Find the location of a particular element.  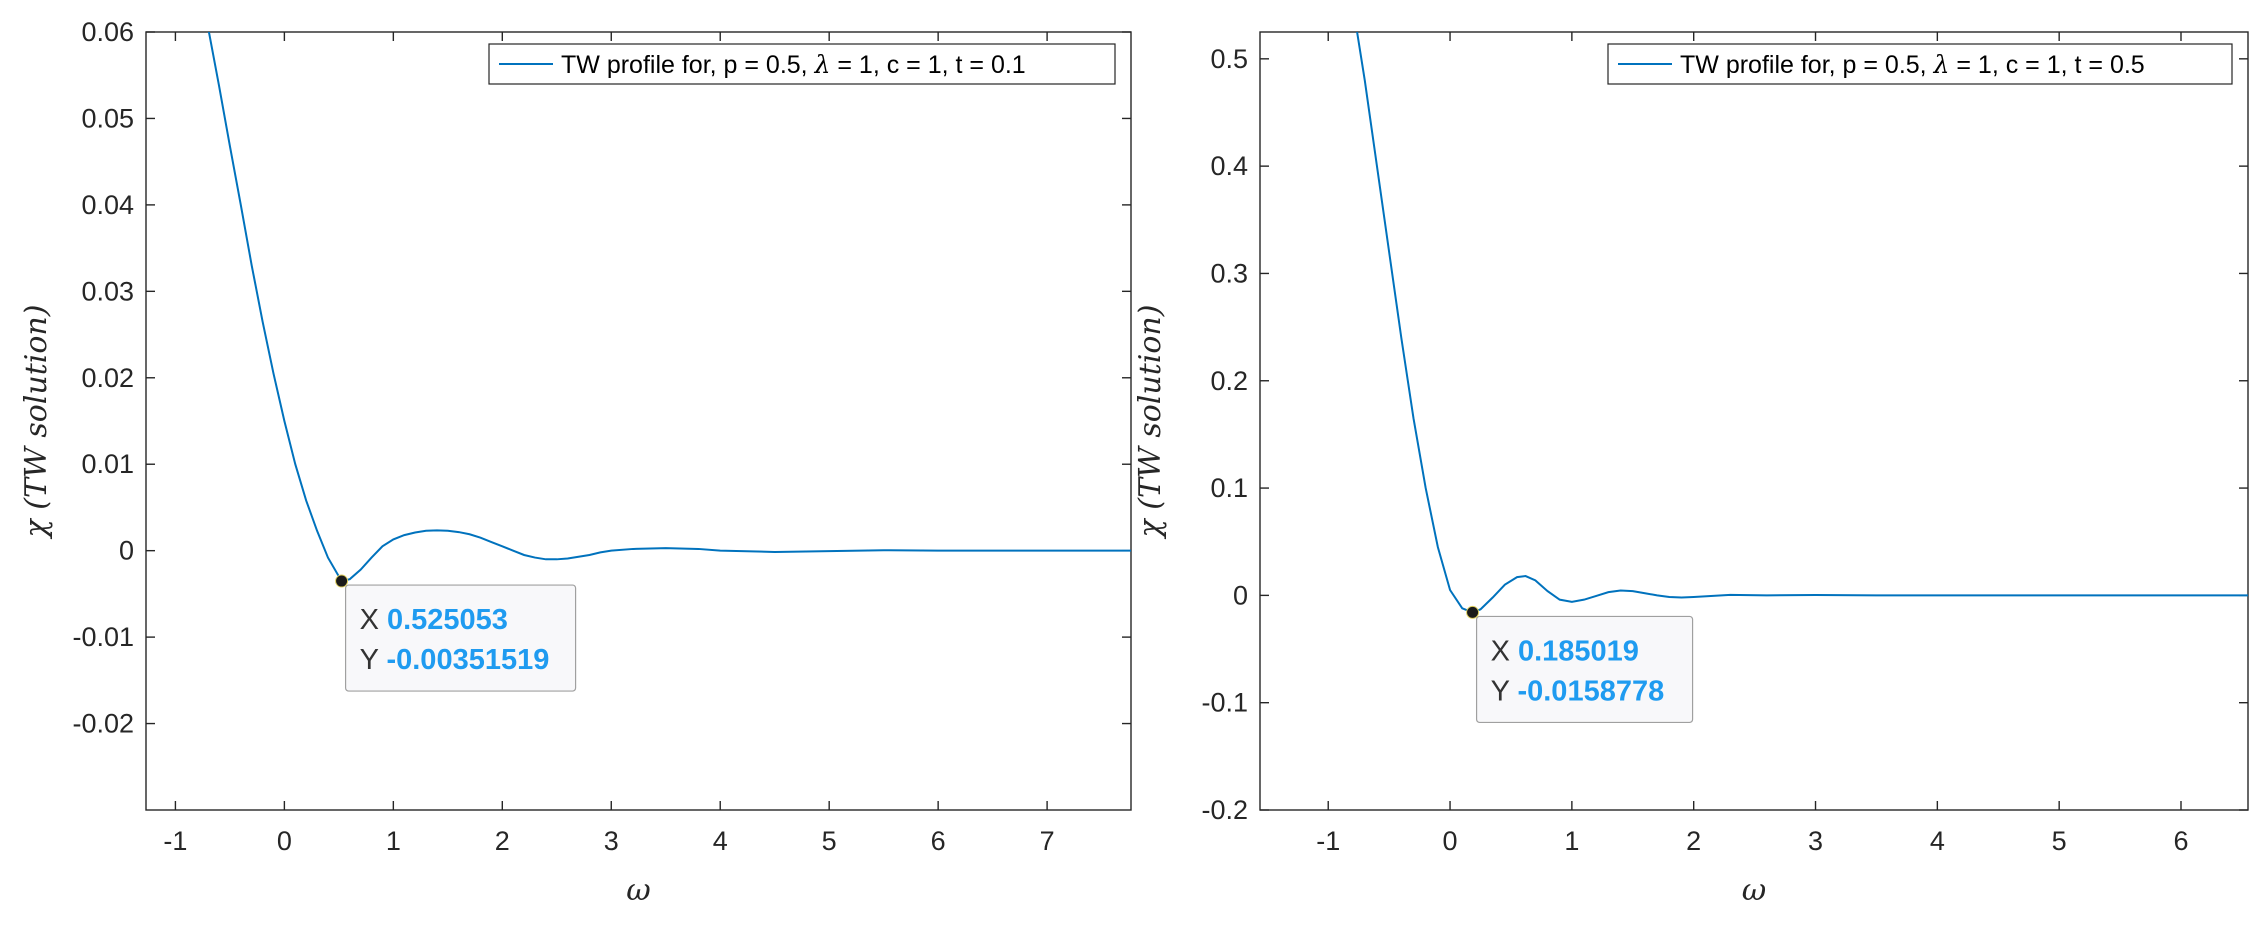

chart-1-y-tick-label: -0.01 is located at coordinates (103, 637).